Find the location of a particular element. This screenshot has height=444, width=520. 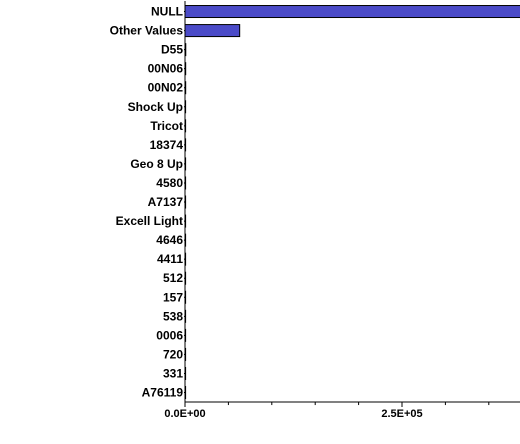

category-label-18: 720 is located at coordinates (173, 354).